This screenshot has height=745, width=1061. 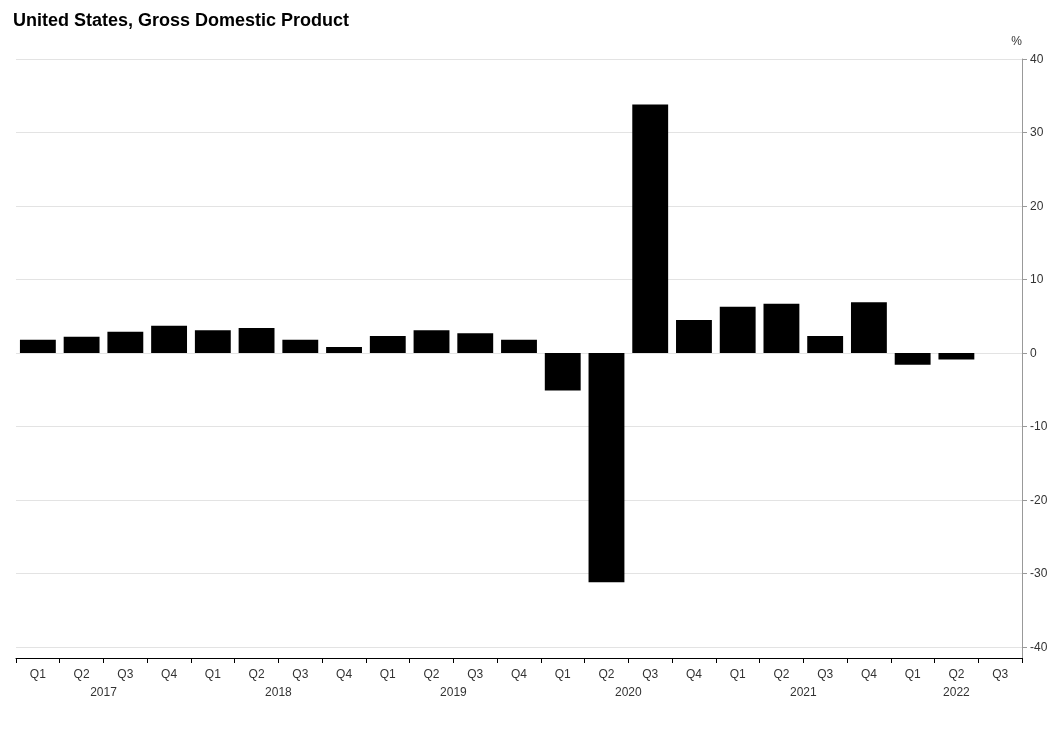 I want to click on y-tick-label: 0, so click(x=1033, y=352).